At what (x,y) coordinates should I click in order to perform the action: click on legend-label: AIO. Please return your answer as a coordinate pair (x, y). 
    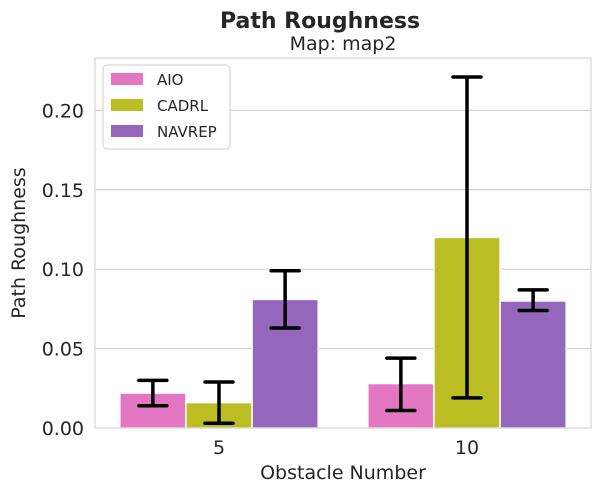
    Looking at the image, I should click on (170, 80).